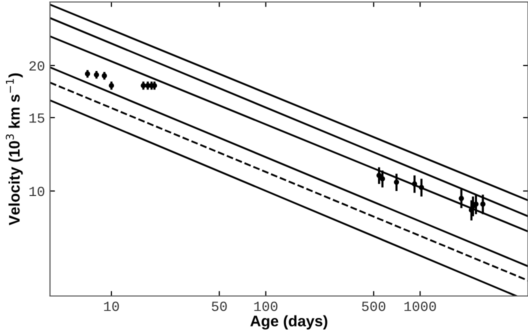 The width and height of the screenshot is (528, 334). Describe the element at coordinates (374, 307) in the screenshot. I see `x-tick-label: 500` at that location.